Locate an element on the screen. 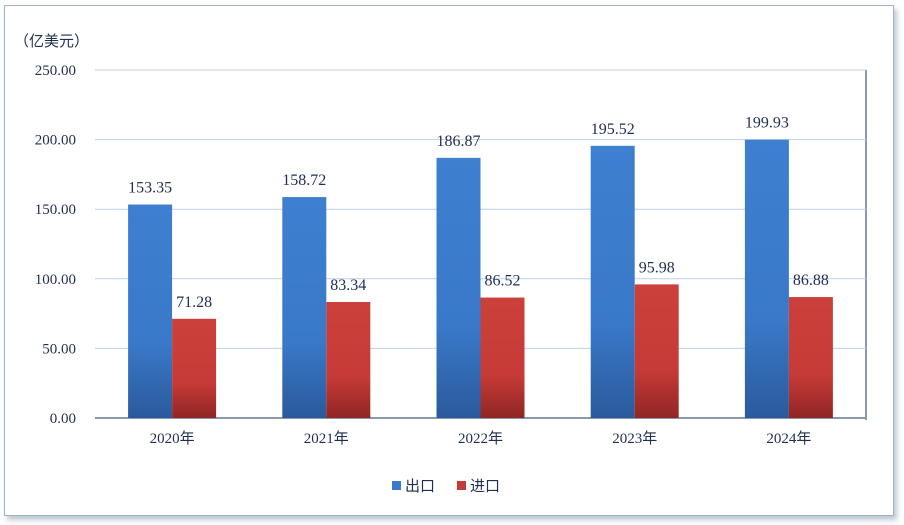 Image resolution: width=904 pixels, height=525 pixels. y-tick-label: 150.00 is located at coordinates (55, 210).